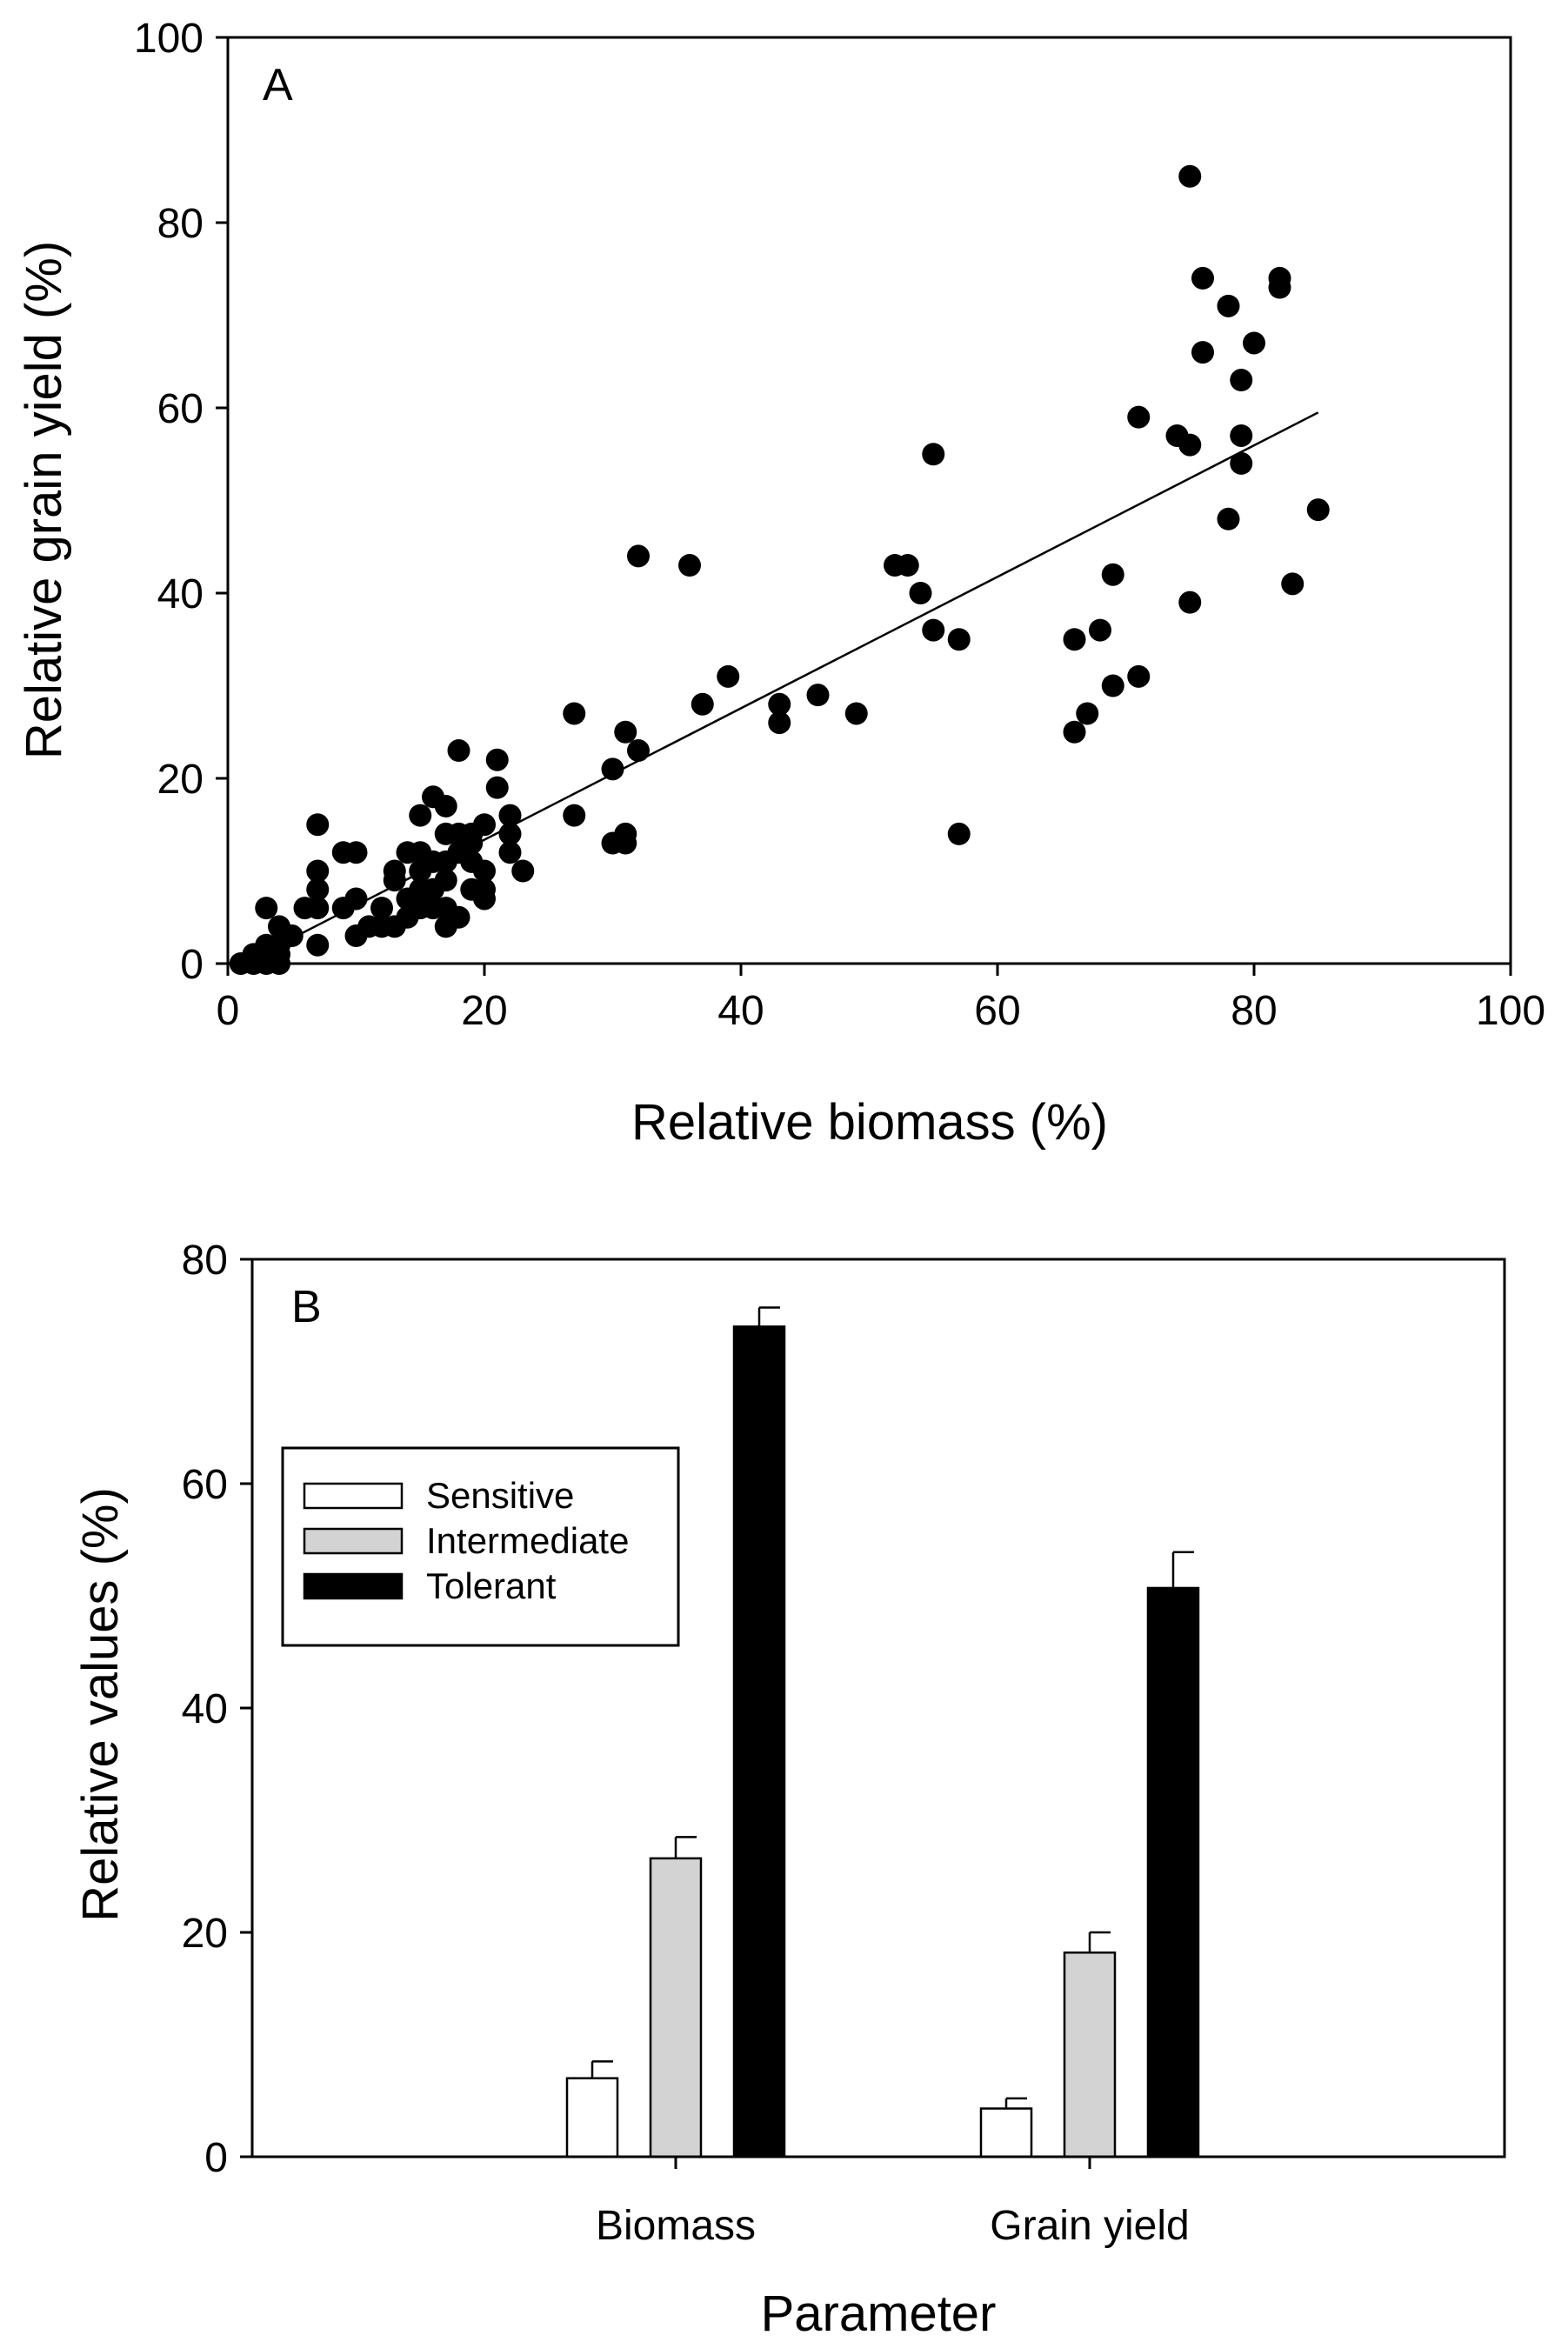  I want to click on y-axis-ticks: 0 20 40 60 80, so click(217, 1709).